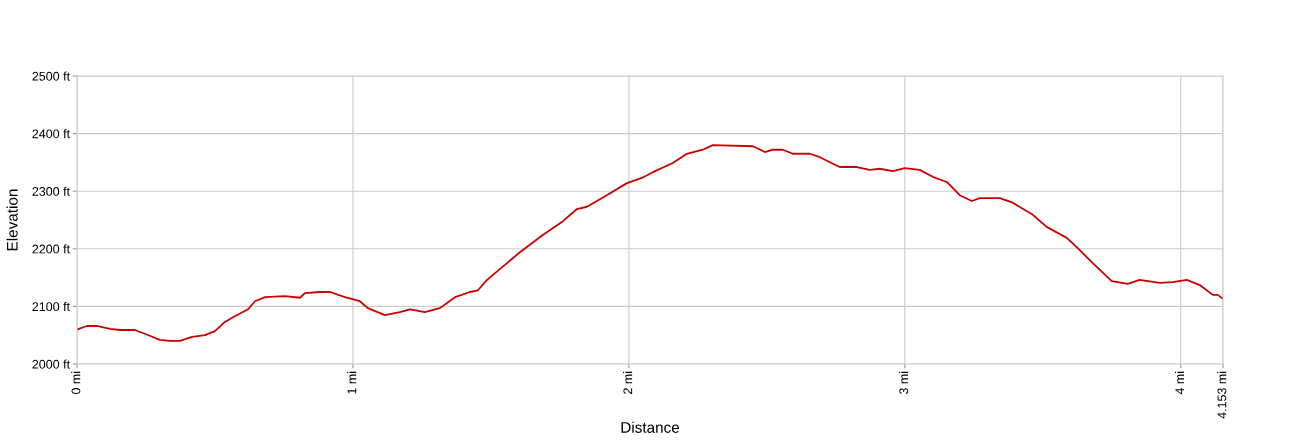 The height and width of the screenshot is (440, 1300). What do you see at coordinates (51, 249) in the screenshot?
I see `y-tick-label: 2200 ft` at bounding box center [51, 249].